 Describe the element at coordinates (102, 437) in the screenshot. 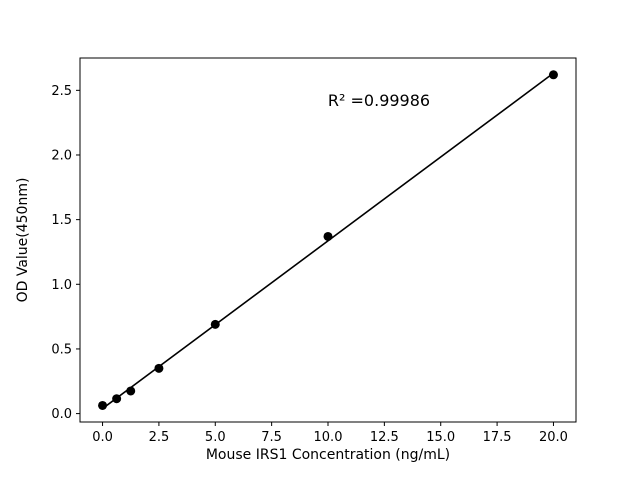

I see `x-tick-label: 0.0` at that location.